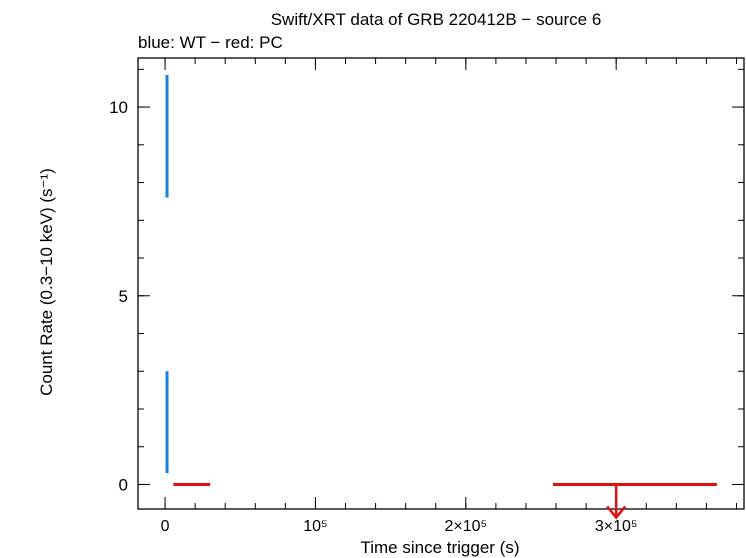 The image size is (746, 558). Describe the element at coordinates (616, 526) in the screenshot. I see `x-tick-label: 3×10⁵` at that location.